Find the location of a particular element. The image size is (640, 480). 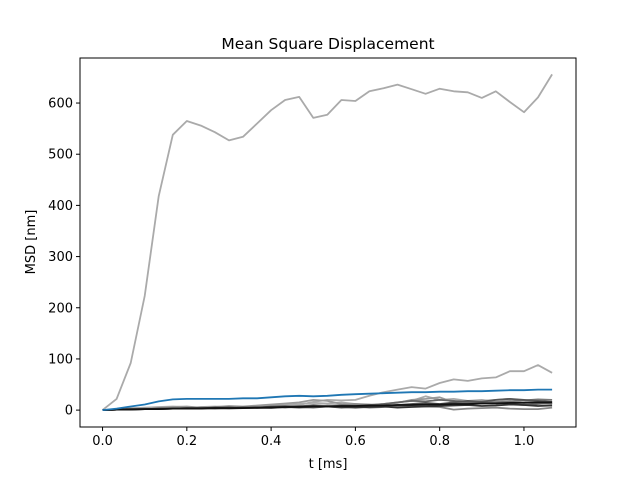

y-tick-label: 100 is located at coordinates (60, 359).